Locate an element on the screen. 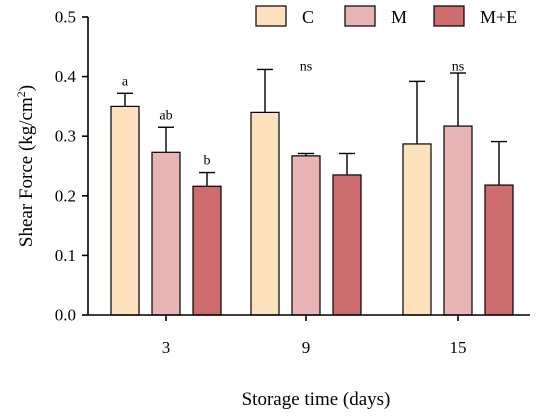  legend-label: M is located at coordinates (399, 17).